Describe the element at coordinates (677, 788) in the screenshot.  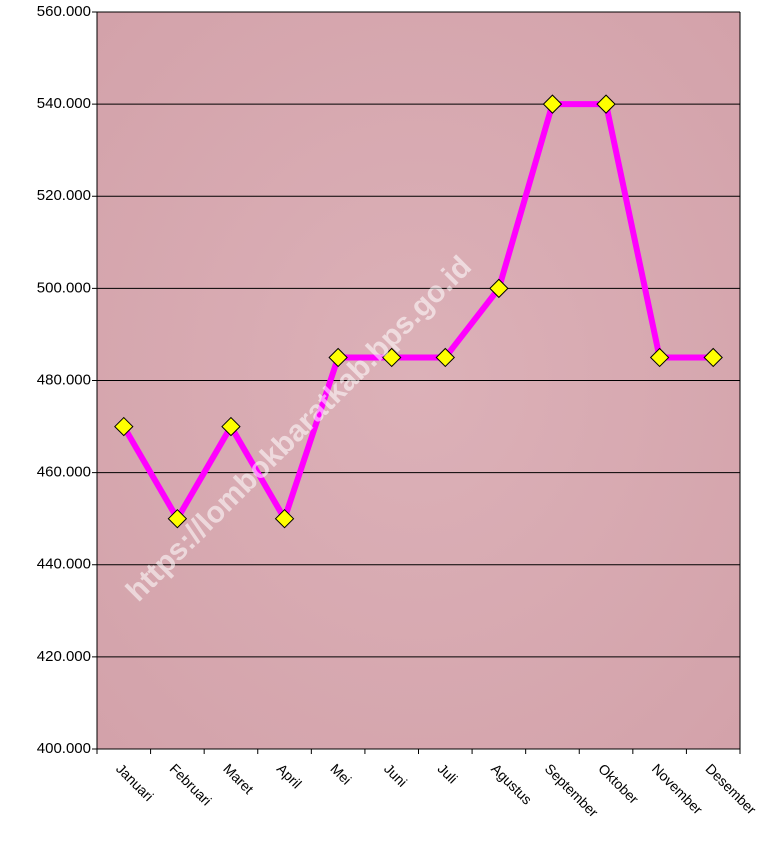
I see `x-tick-label: November` at that location.